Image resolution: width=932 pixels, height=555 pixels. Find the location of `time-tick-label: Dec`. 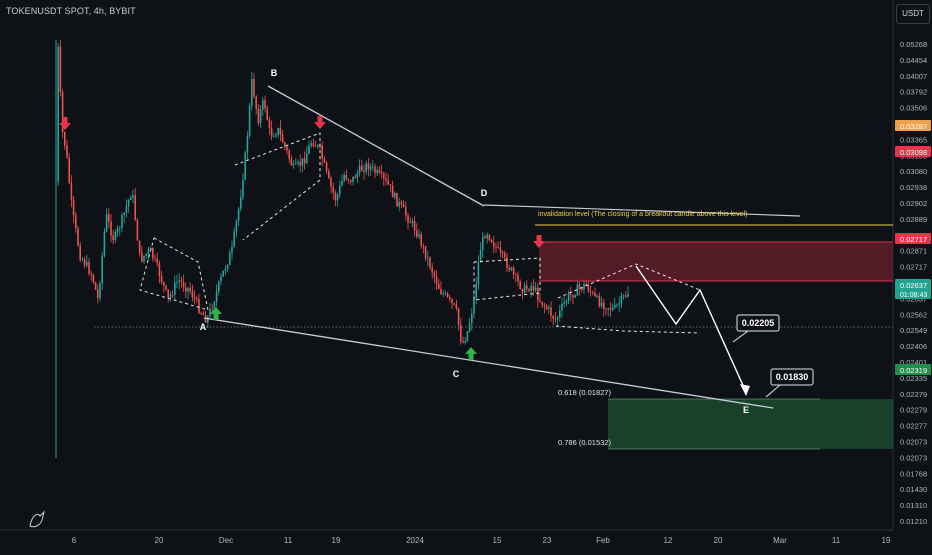

time-tick-label: Dec is located at coordinates (226, 540).